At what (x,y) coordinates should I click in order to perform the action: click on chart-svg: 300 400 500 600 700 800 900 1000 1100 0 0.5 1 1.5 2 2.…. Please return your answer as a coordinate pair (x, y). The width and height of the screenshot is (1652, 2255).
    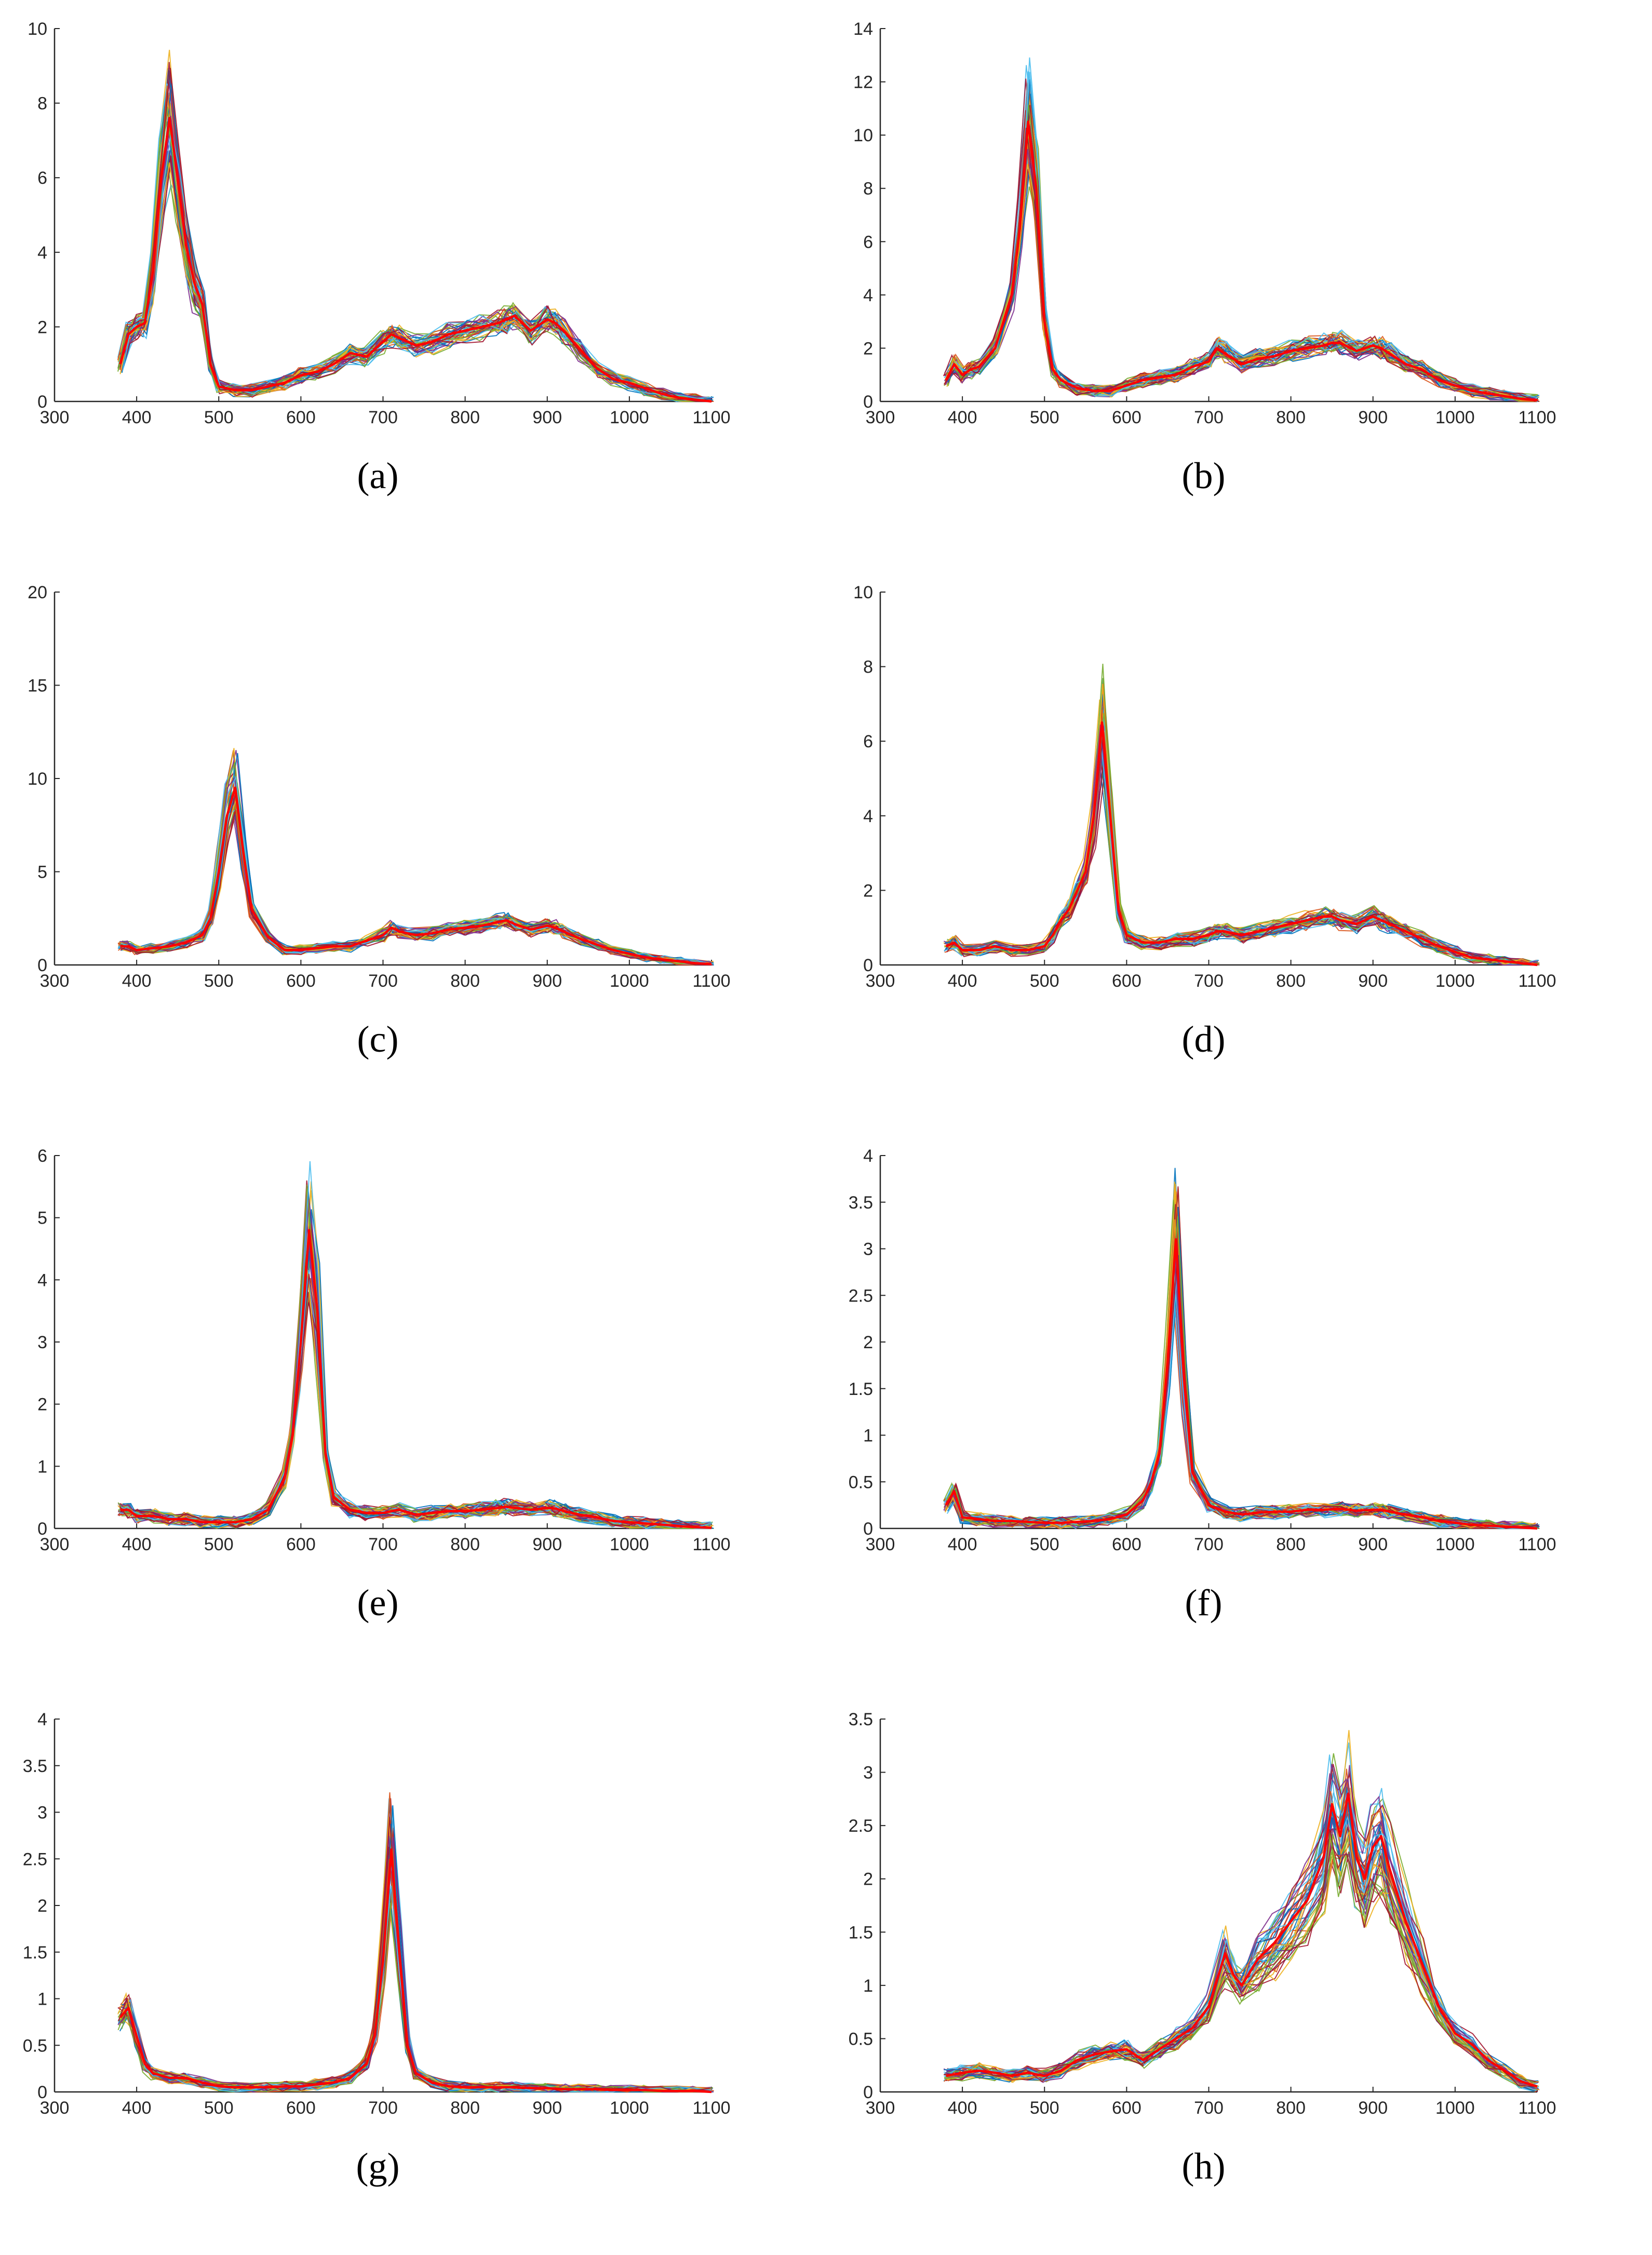
    Looking at the image, I should click on (1202, 1350).